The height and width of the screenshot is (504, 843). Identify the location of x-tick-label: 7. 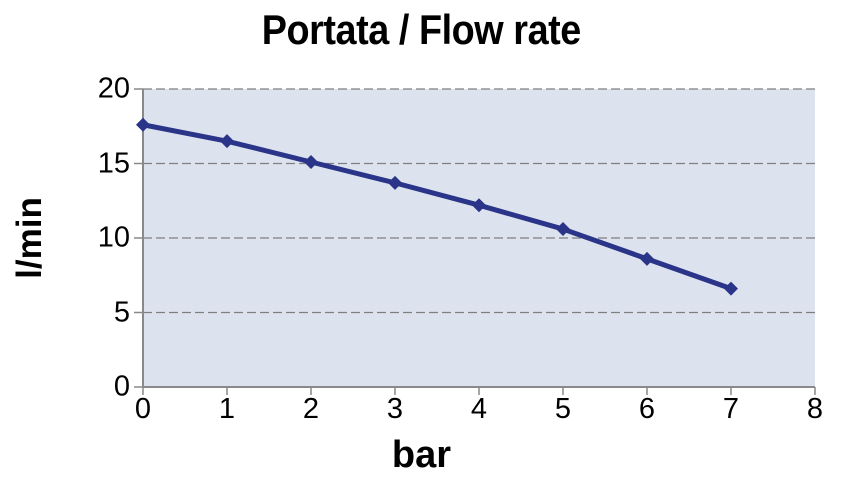
(731, 409).